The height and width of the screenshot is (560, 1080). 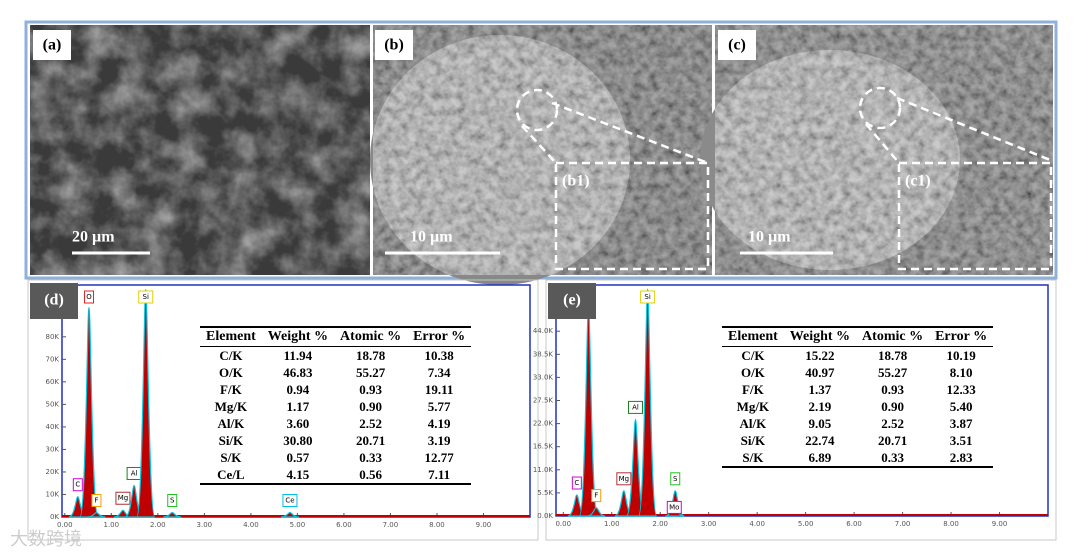 What do you see at coordinates (545, 516) in the screenshot?
I see `y-tick-label: 0.0K` at bounding box center [545, 516].